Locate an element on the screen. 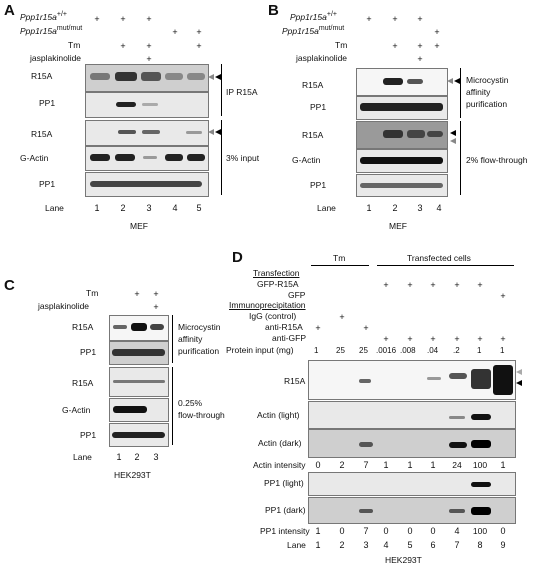 The image size is (538, 567). blot-d-pp1-light is located at coordinates (412, 484).